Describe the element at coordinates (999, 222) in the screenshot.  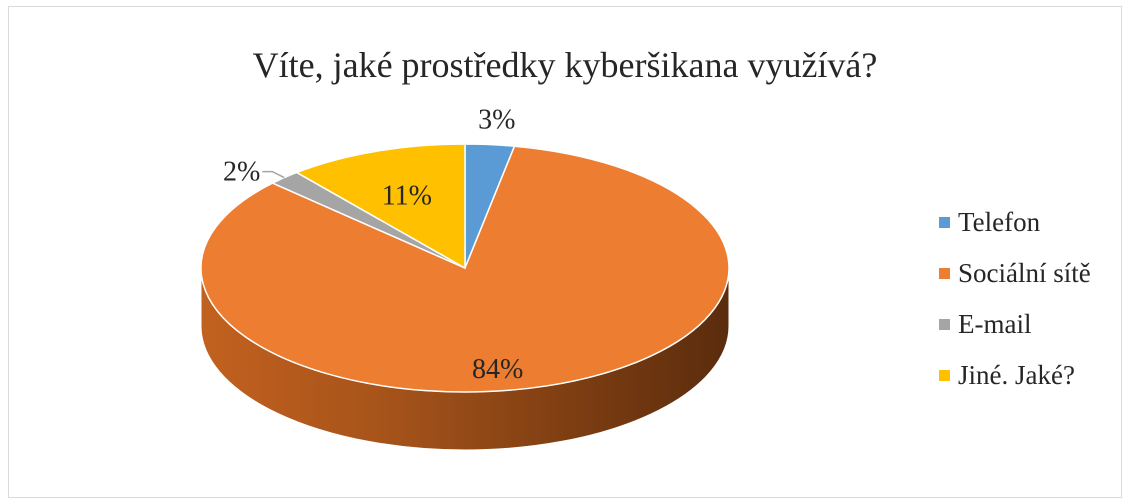
I see `legend-label-telefon: Telefon` at that location.